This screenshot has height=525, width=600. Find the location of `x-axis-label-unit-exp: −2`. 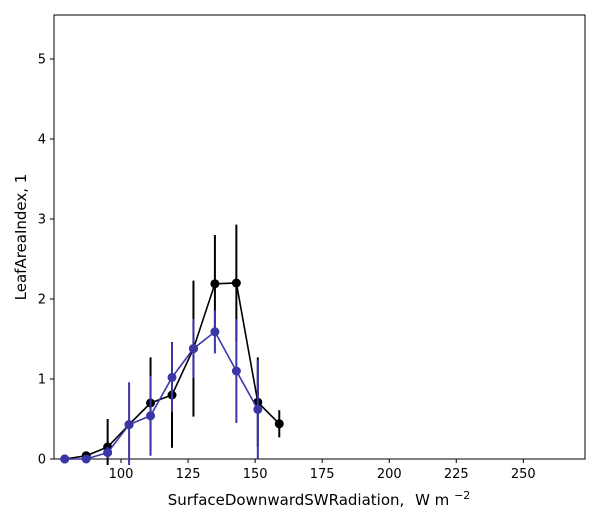

x-axis-label-unit-exp: −2 is located at coordinates (462, 495).